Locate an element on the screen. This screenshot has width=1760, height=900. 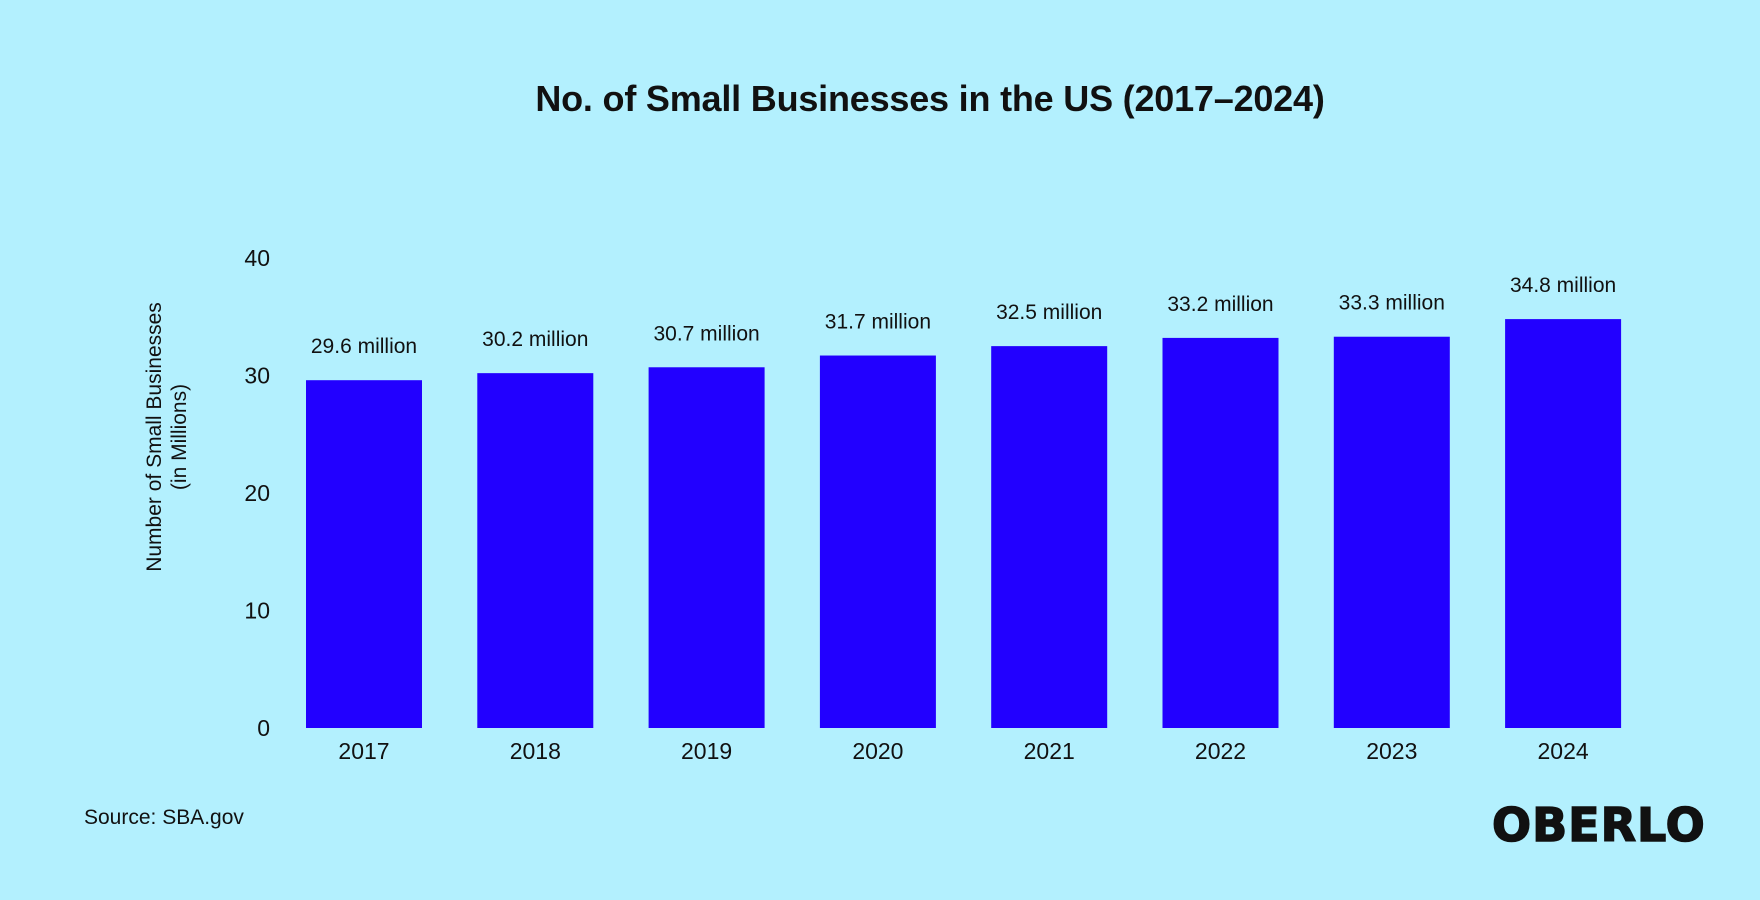
bar-value-label: 33.2 million is located at coordinates (1220, 304).